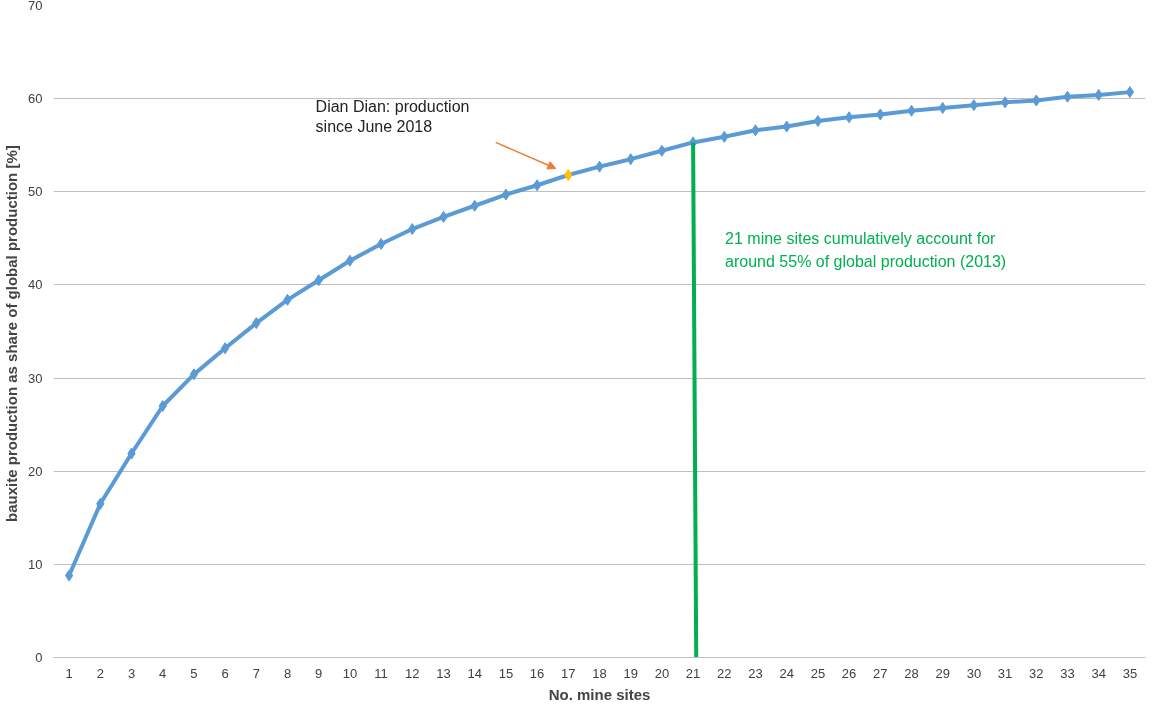  Describe the element at coordinates (100, 673) in the screenshot. I see `x-tick-label: 2` at that location.